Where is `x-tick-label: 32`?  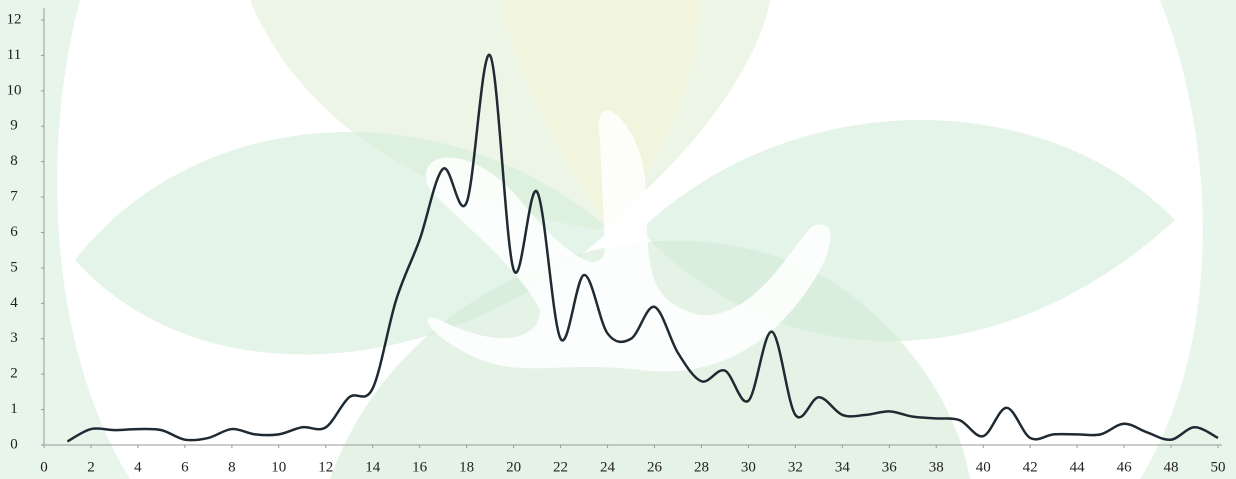 x-tick-label: 32 is located at coordinates (795, 467).